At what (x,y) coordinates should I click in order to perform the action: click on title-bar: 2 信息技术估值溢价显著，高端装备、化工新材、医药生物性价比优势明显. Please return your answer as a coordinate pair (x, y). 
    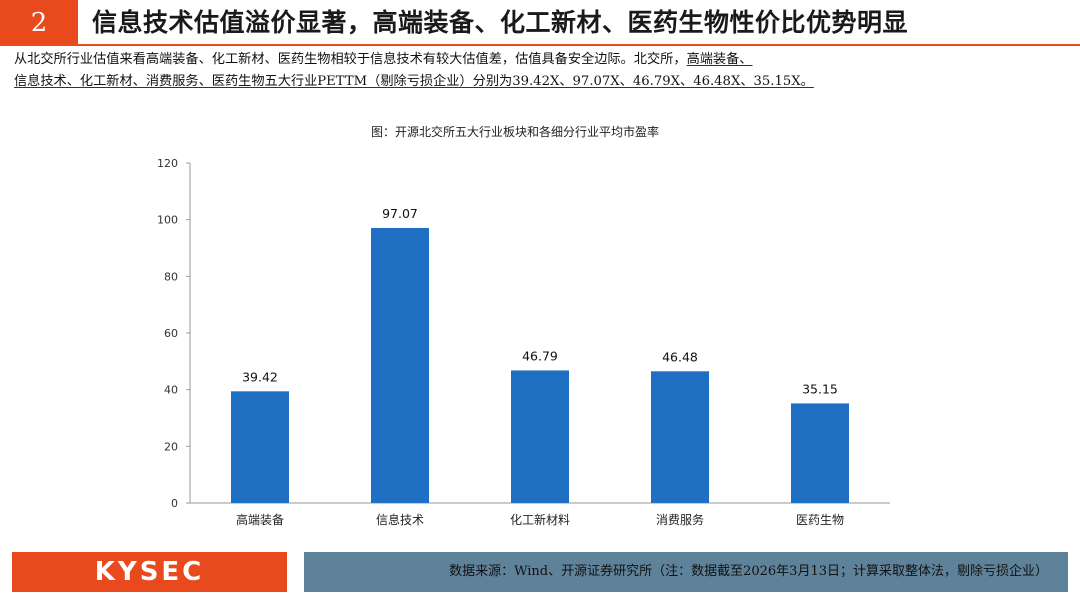
    Looking at the image, I should click on (540, 23).